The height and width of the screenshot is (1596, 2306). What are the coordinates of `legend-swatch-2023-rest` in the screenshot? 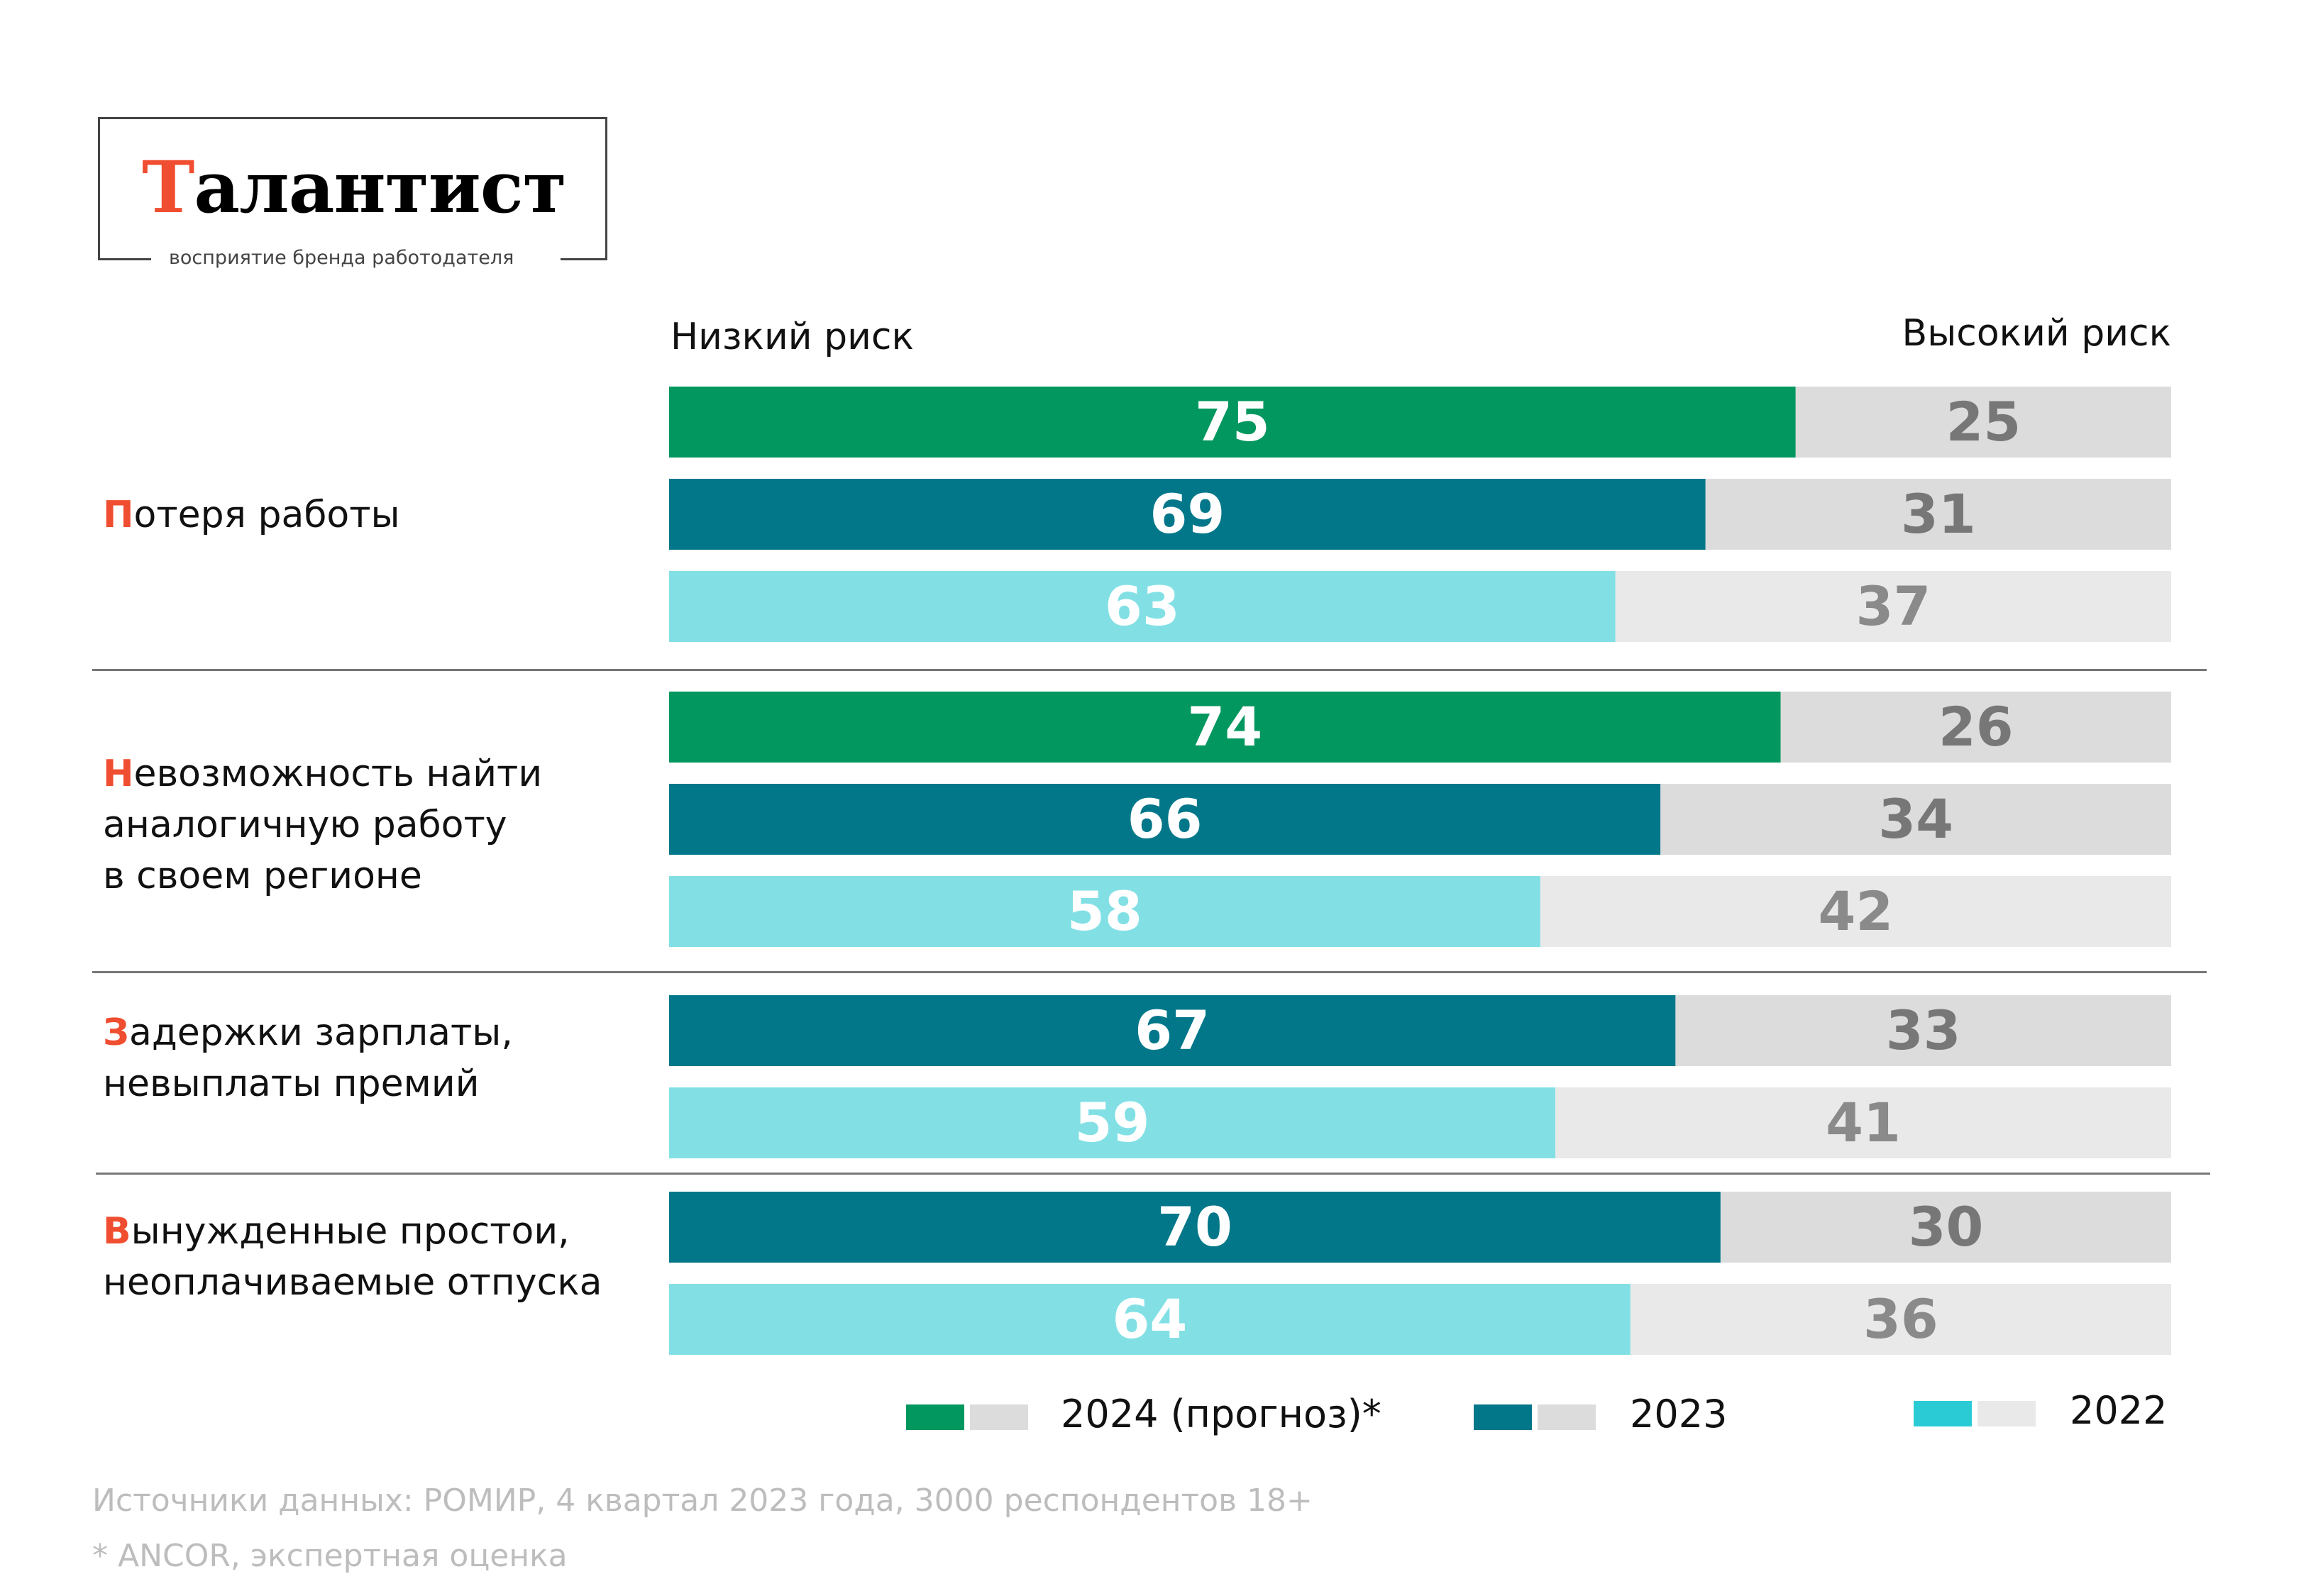 It's located at (1567, 1417).